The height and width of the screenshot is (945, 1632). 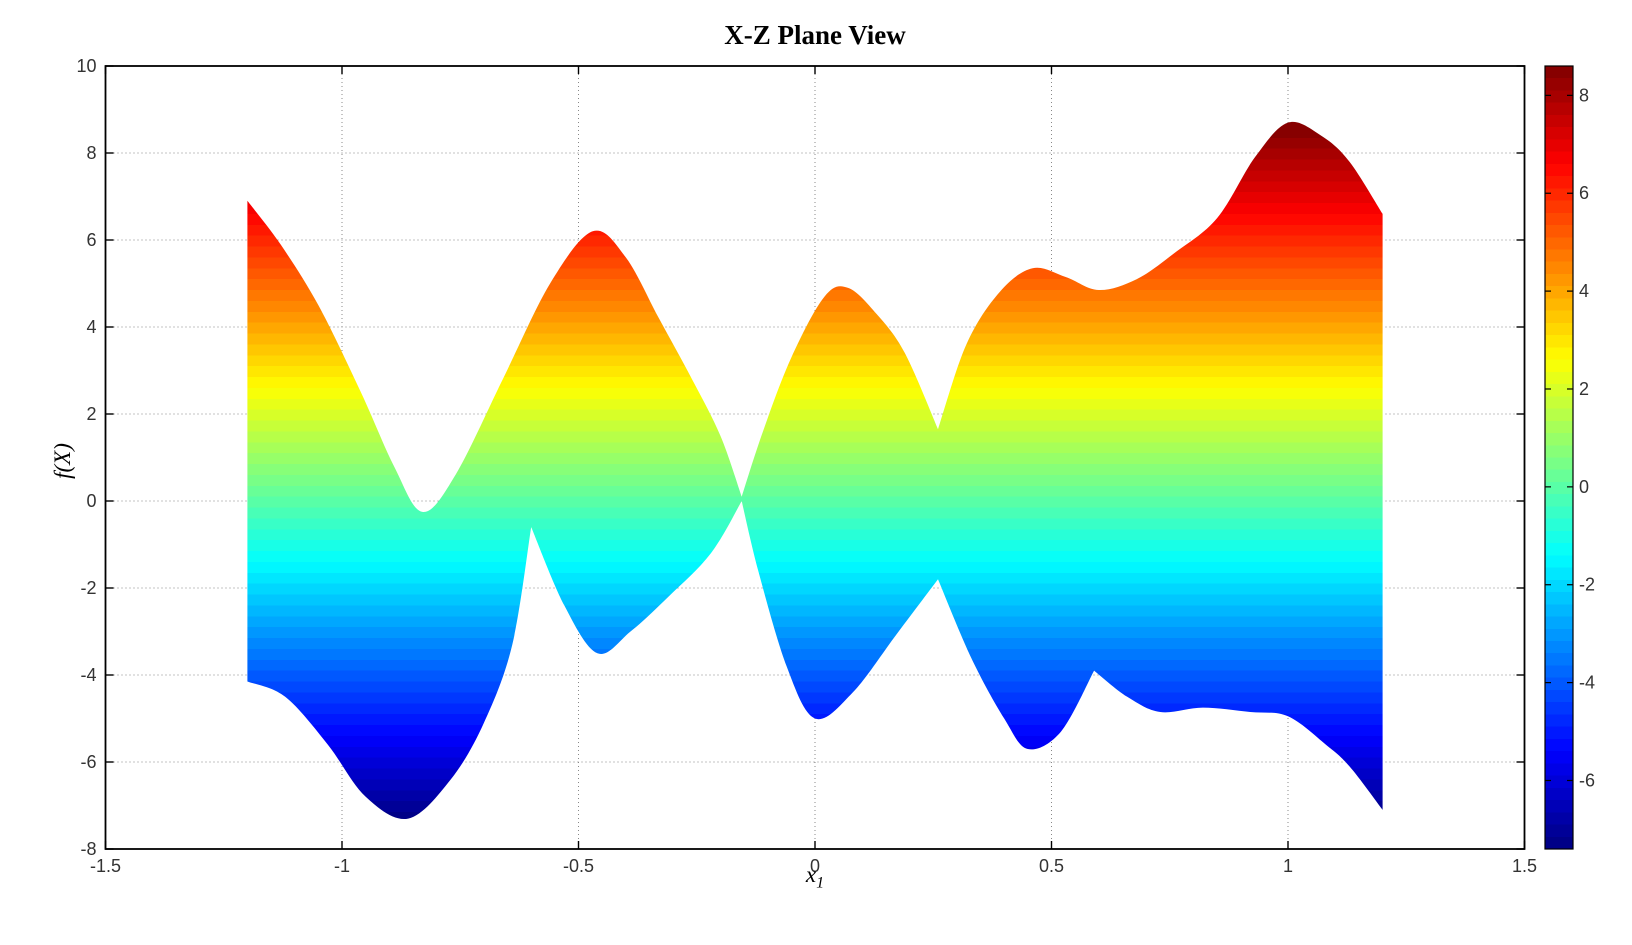 I want to click on y-tick-label: -8, so click(x=88, y=849).